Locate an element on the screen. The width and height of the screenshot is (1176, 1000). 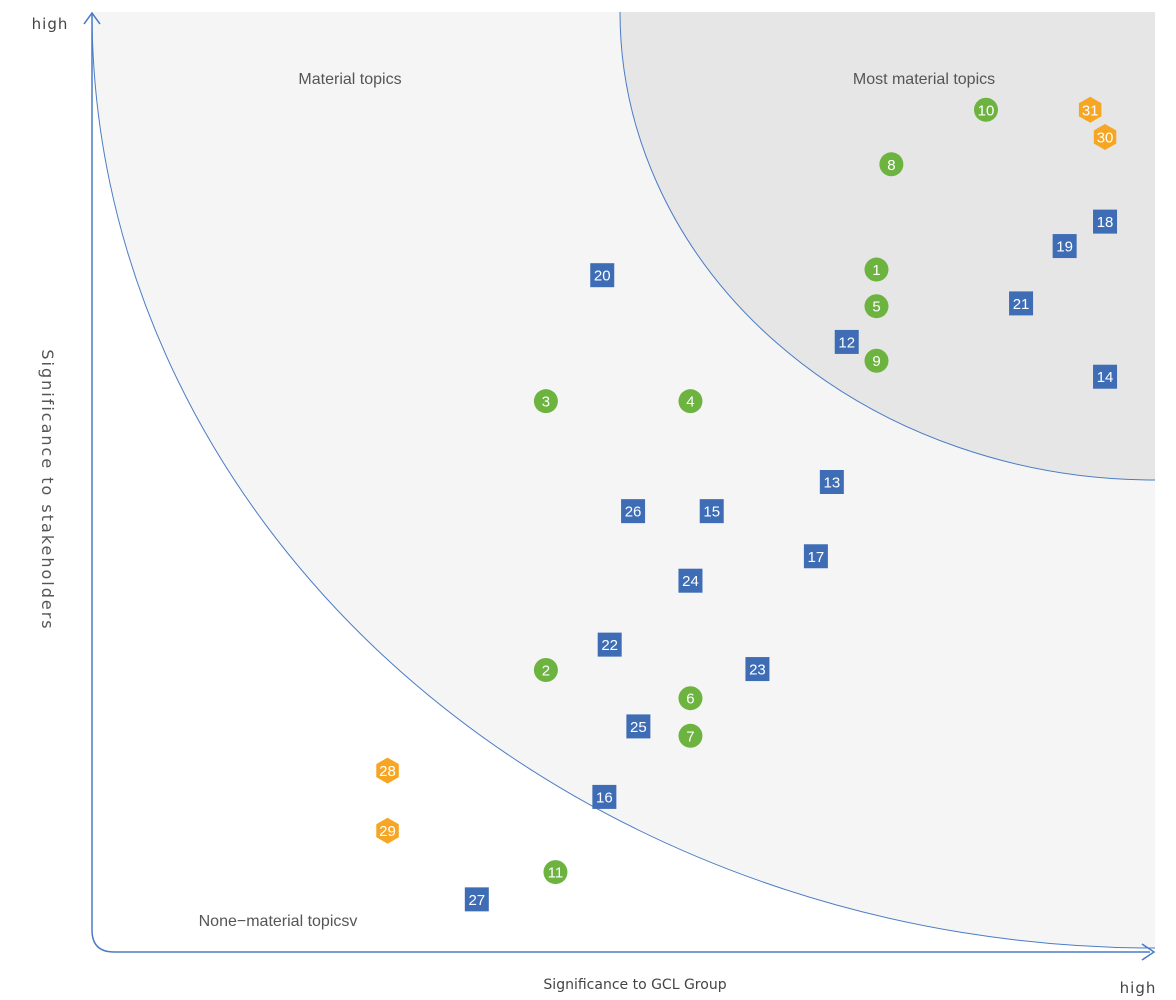
topic-marker-label-8: 8 is located at coordinates (891, 165).